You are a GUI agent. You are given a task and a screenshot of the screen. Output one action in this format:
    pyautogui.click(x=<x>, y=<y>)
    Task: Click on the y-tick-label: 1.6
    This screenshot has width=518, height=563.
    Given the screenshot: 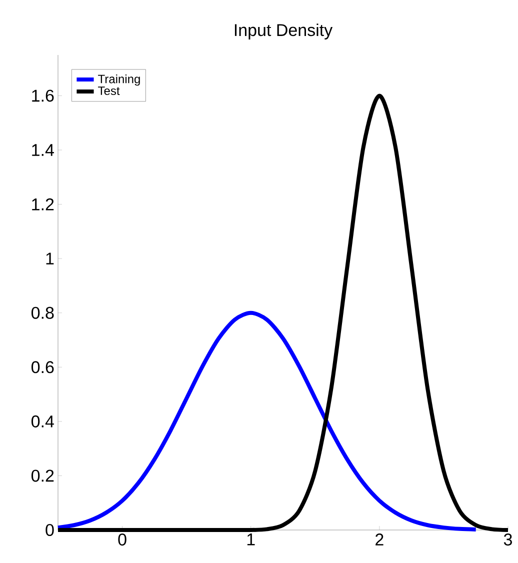 What is the action you would take?
    pyautogui.click(x=43, y=96)
    